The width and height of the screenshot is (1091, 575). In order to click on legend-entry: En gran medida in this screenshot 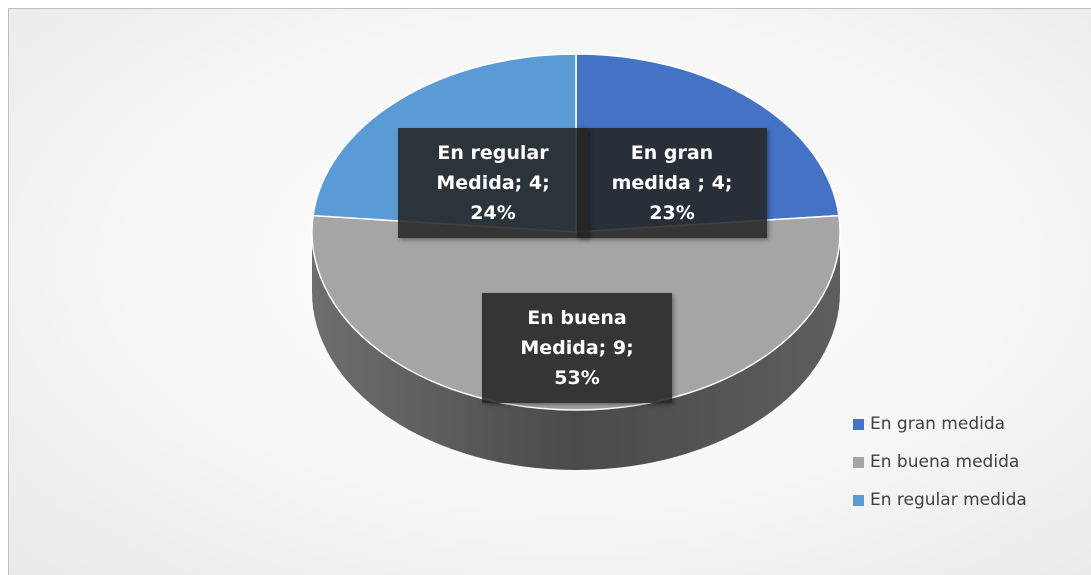, I will do `click(929, 424)`.